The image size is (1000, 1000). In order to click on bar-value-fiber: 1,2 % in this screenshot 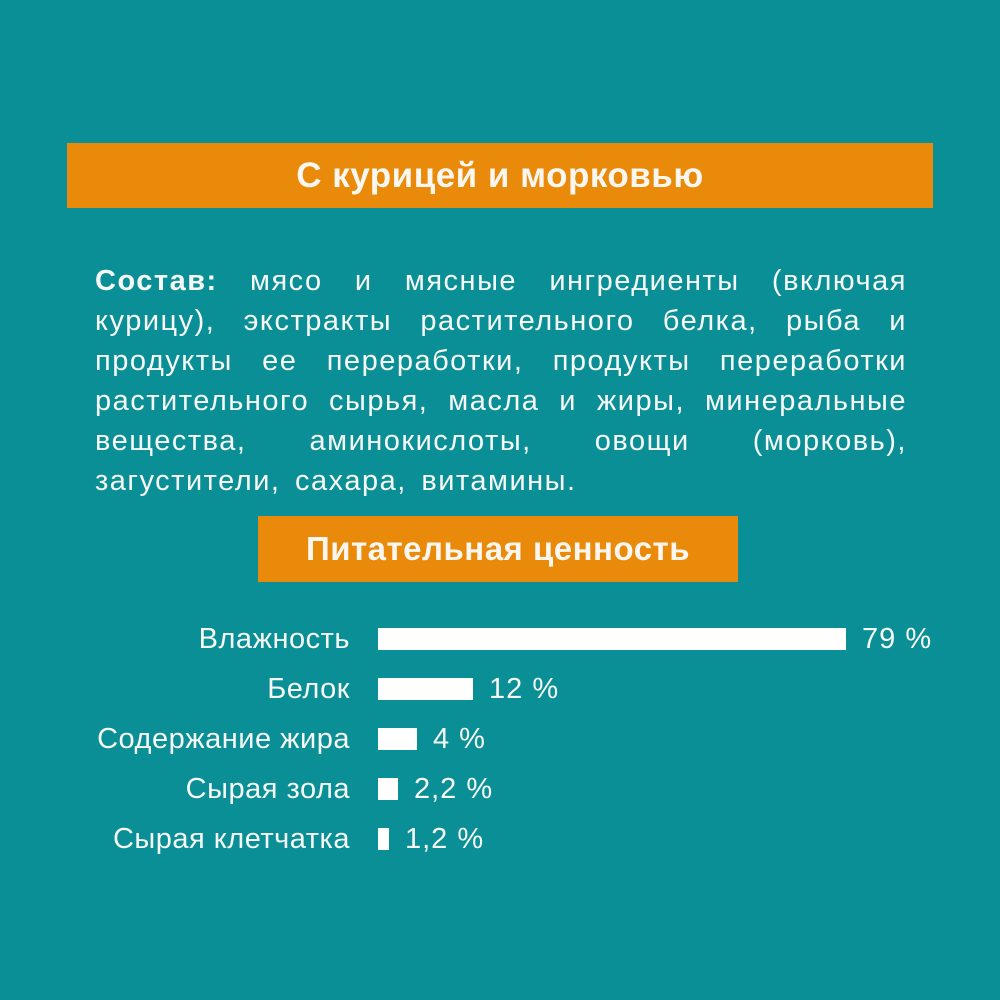, I will do `click(445, 838)`.